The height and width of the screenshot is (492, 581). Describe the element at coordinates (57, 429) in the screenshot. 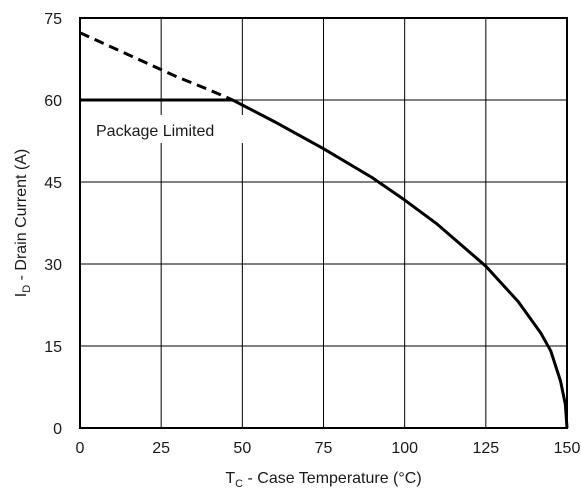

I see `y-tick-label: 0` at that location.